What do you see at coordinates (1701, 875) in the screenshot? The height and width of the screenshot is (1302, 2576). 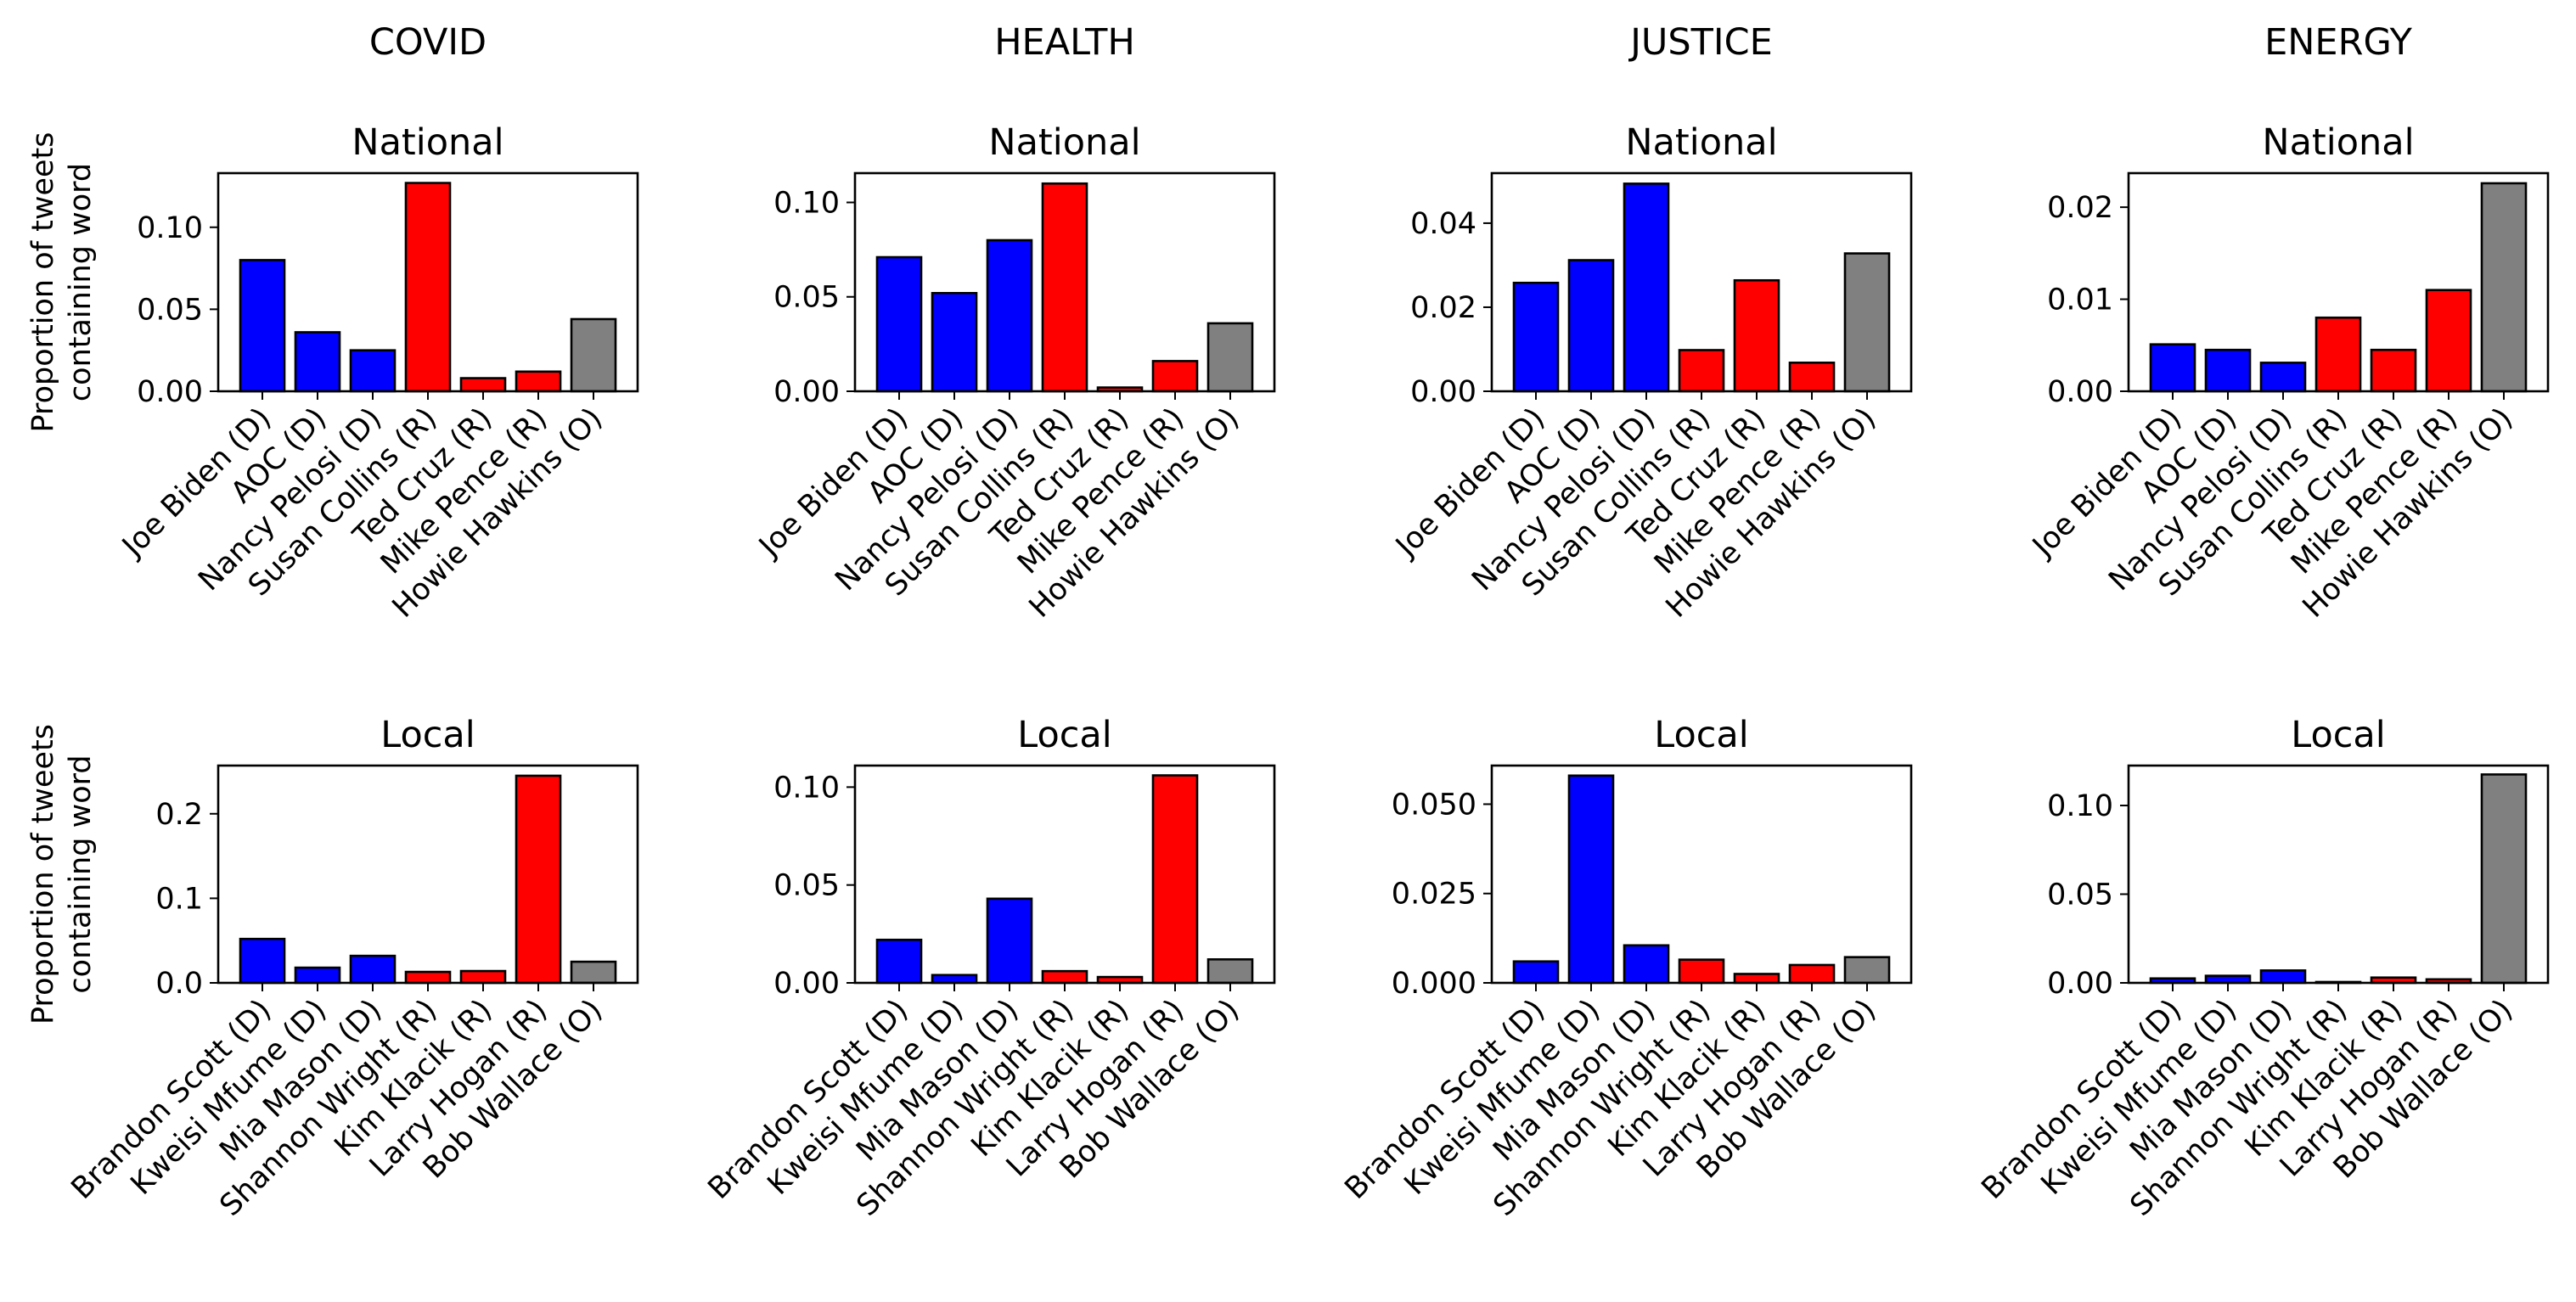 I see `plot-frame` at bounding box center [1701, 875].